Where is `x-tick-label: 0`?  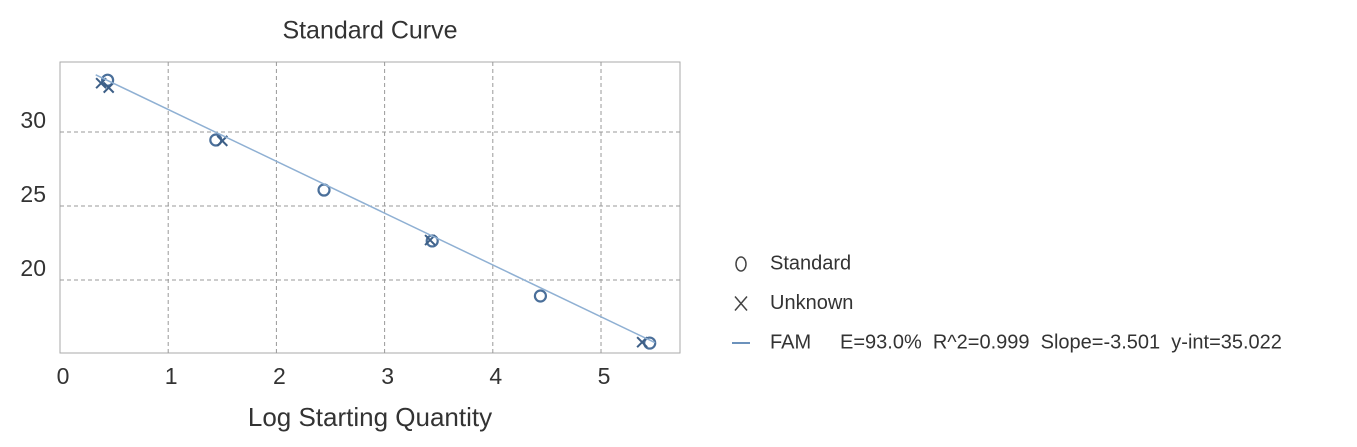
x-tick-label: 0 is located at coordinates (63, 376).